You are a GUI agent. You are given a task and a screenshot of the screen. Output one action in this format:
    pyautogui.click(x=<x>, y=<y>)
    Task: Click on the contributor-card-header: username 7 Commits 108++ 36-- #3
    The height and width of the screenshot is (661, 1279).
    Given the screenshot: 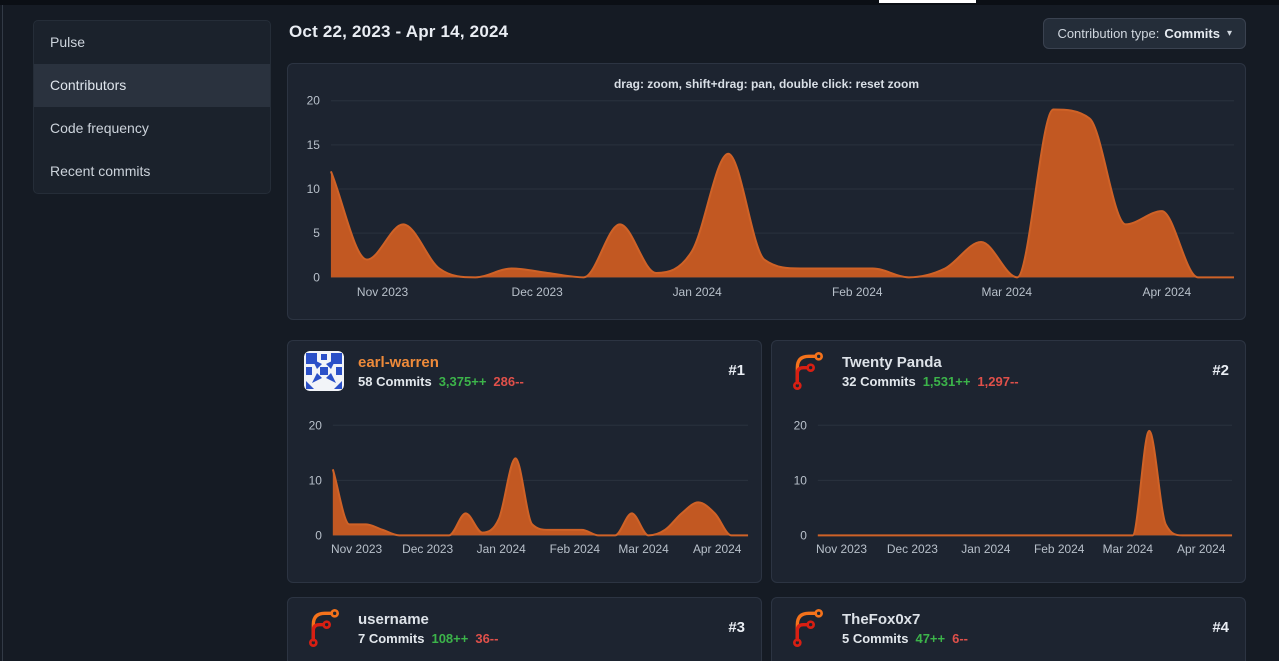 What is the action you would take?
    pyautogui.click(x=524, y=628)
    